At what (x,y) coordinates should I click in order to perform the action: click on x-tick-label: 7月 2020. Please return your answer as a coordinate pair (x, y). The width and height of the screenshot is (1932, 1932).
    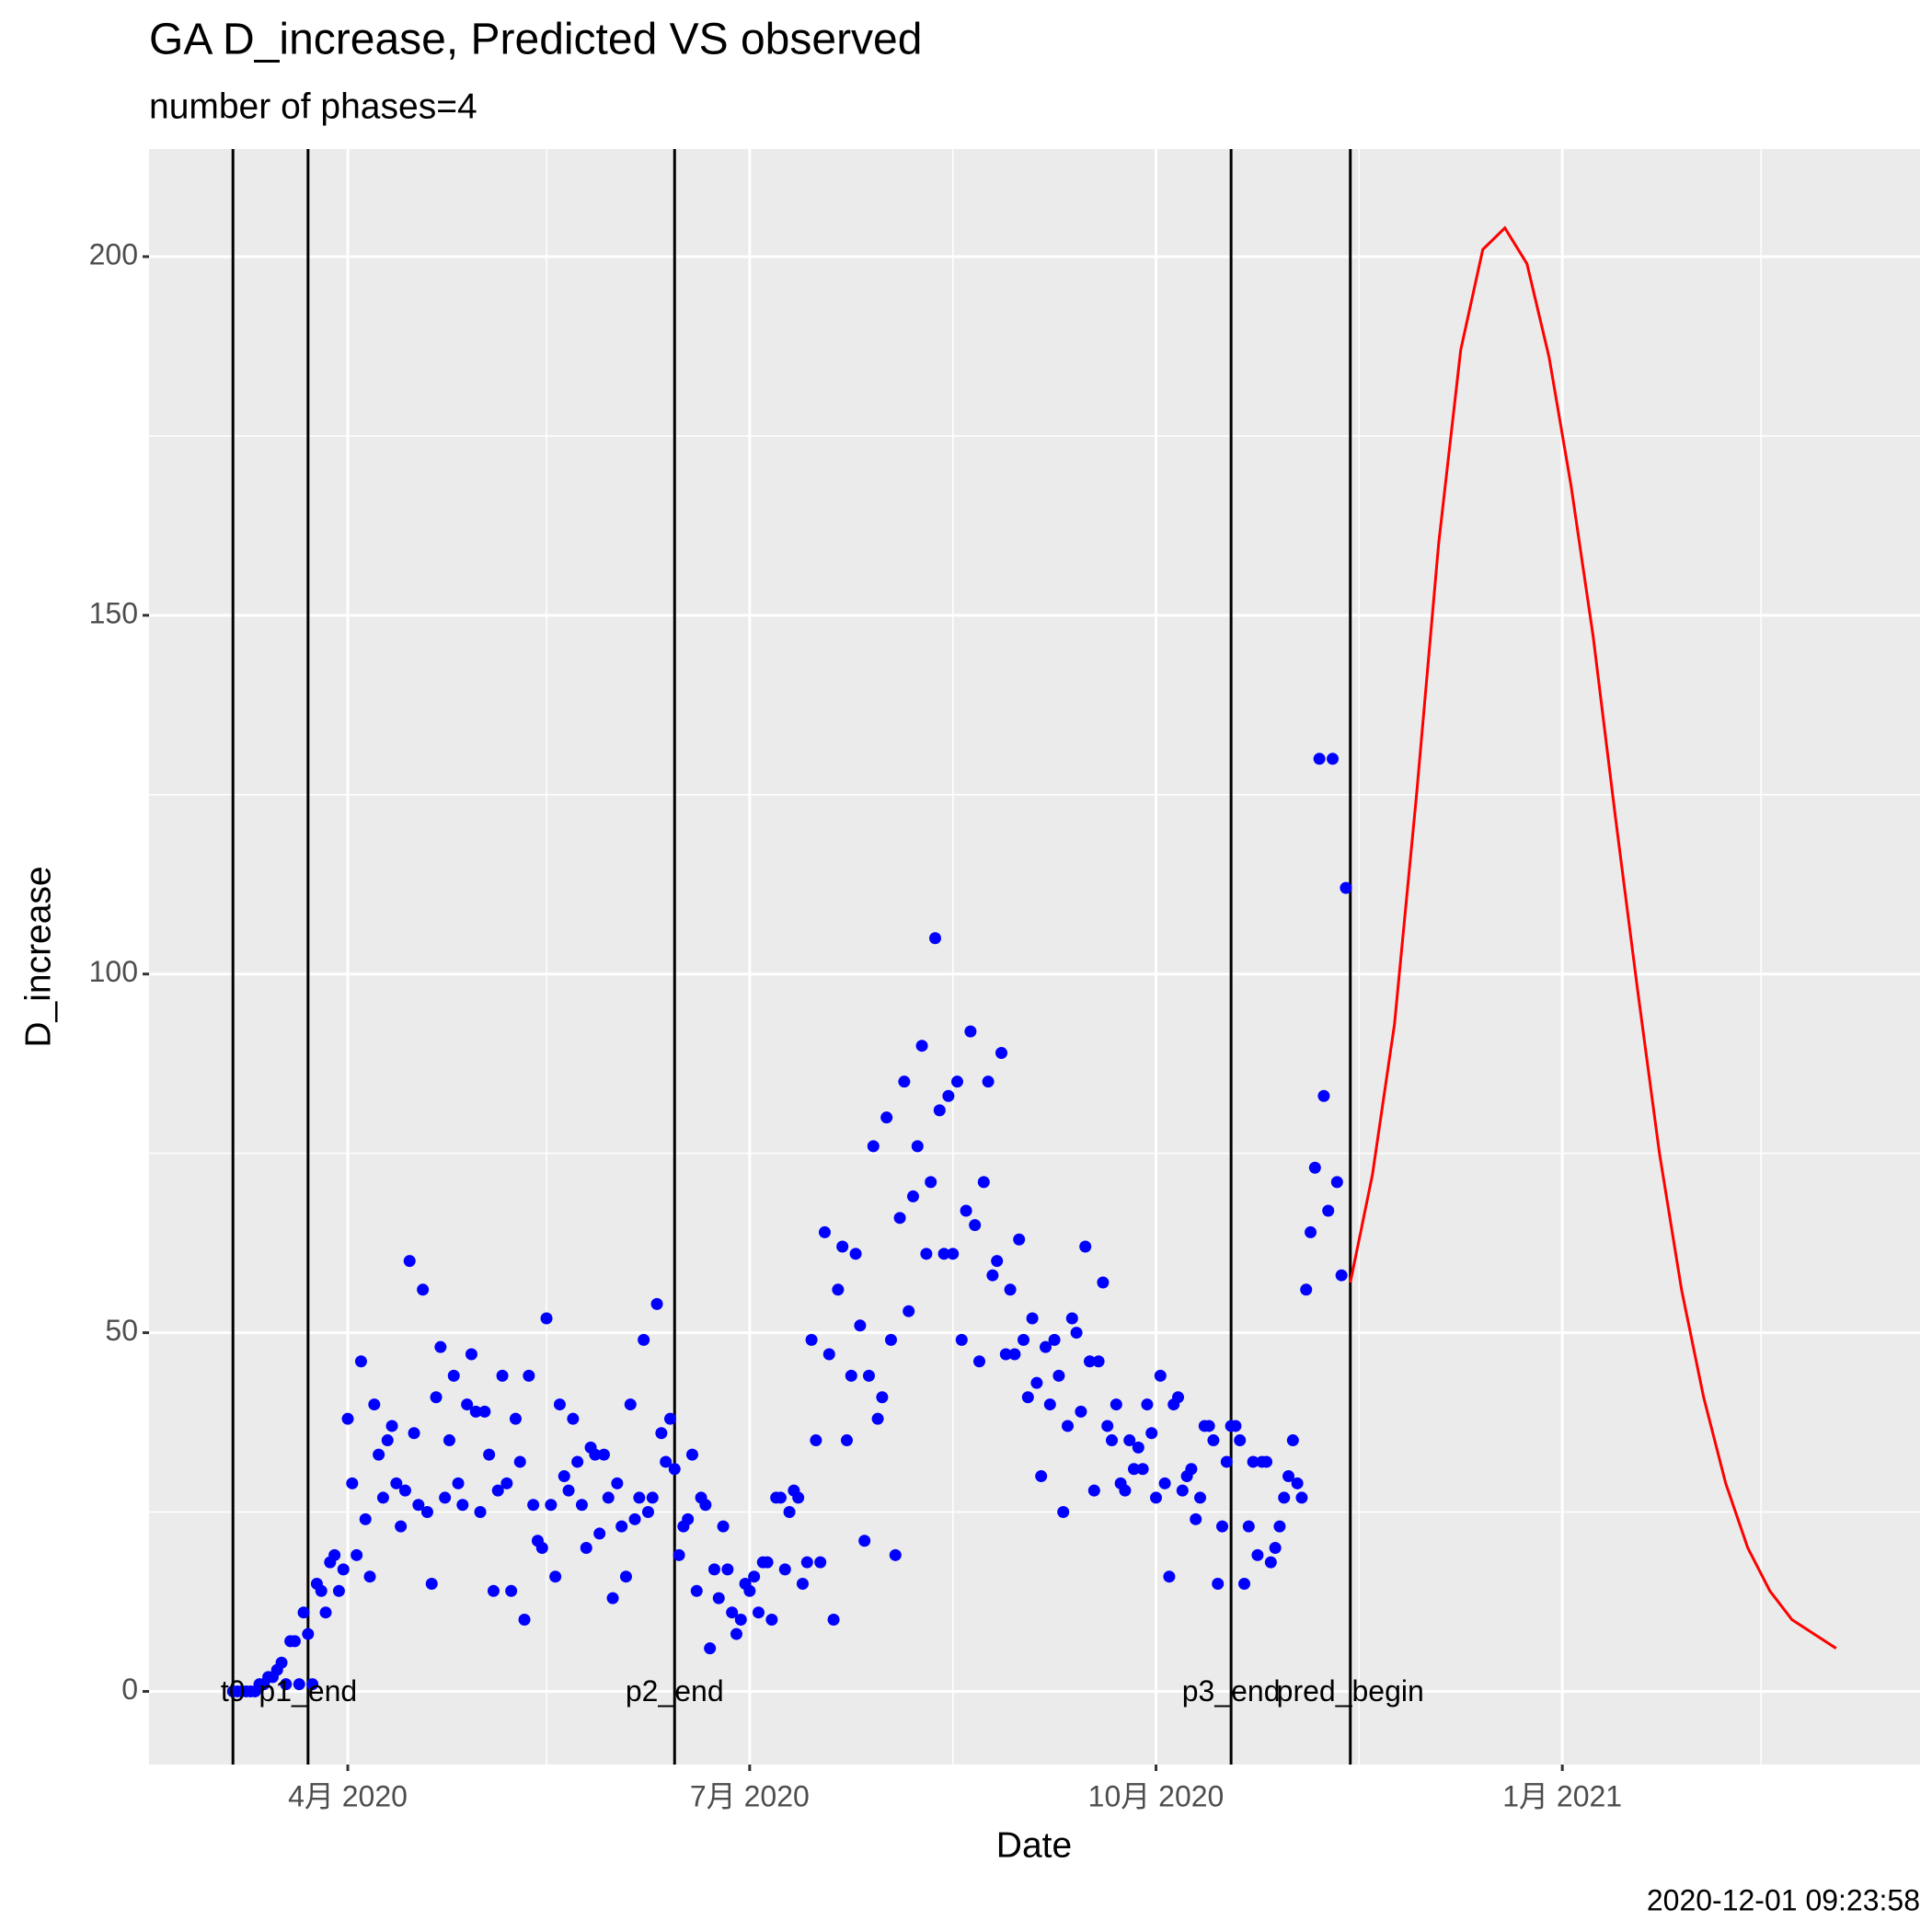
    Looking at the image, I should click on (750, 1795).